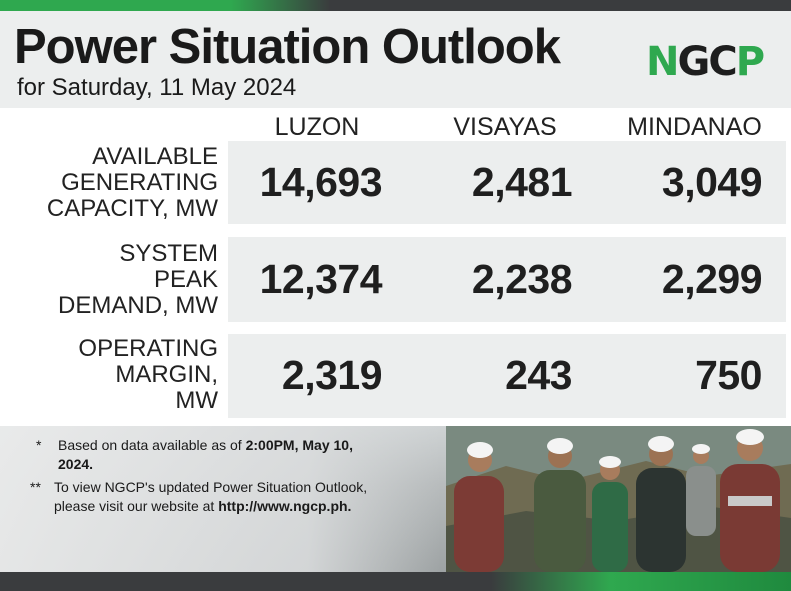 The width and height of the screenshot is (791, 591). What do you see at coordinates (693, 62) in the screenshot?
I see `logo-letter-g: G` at bounding box center [693, 62].